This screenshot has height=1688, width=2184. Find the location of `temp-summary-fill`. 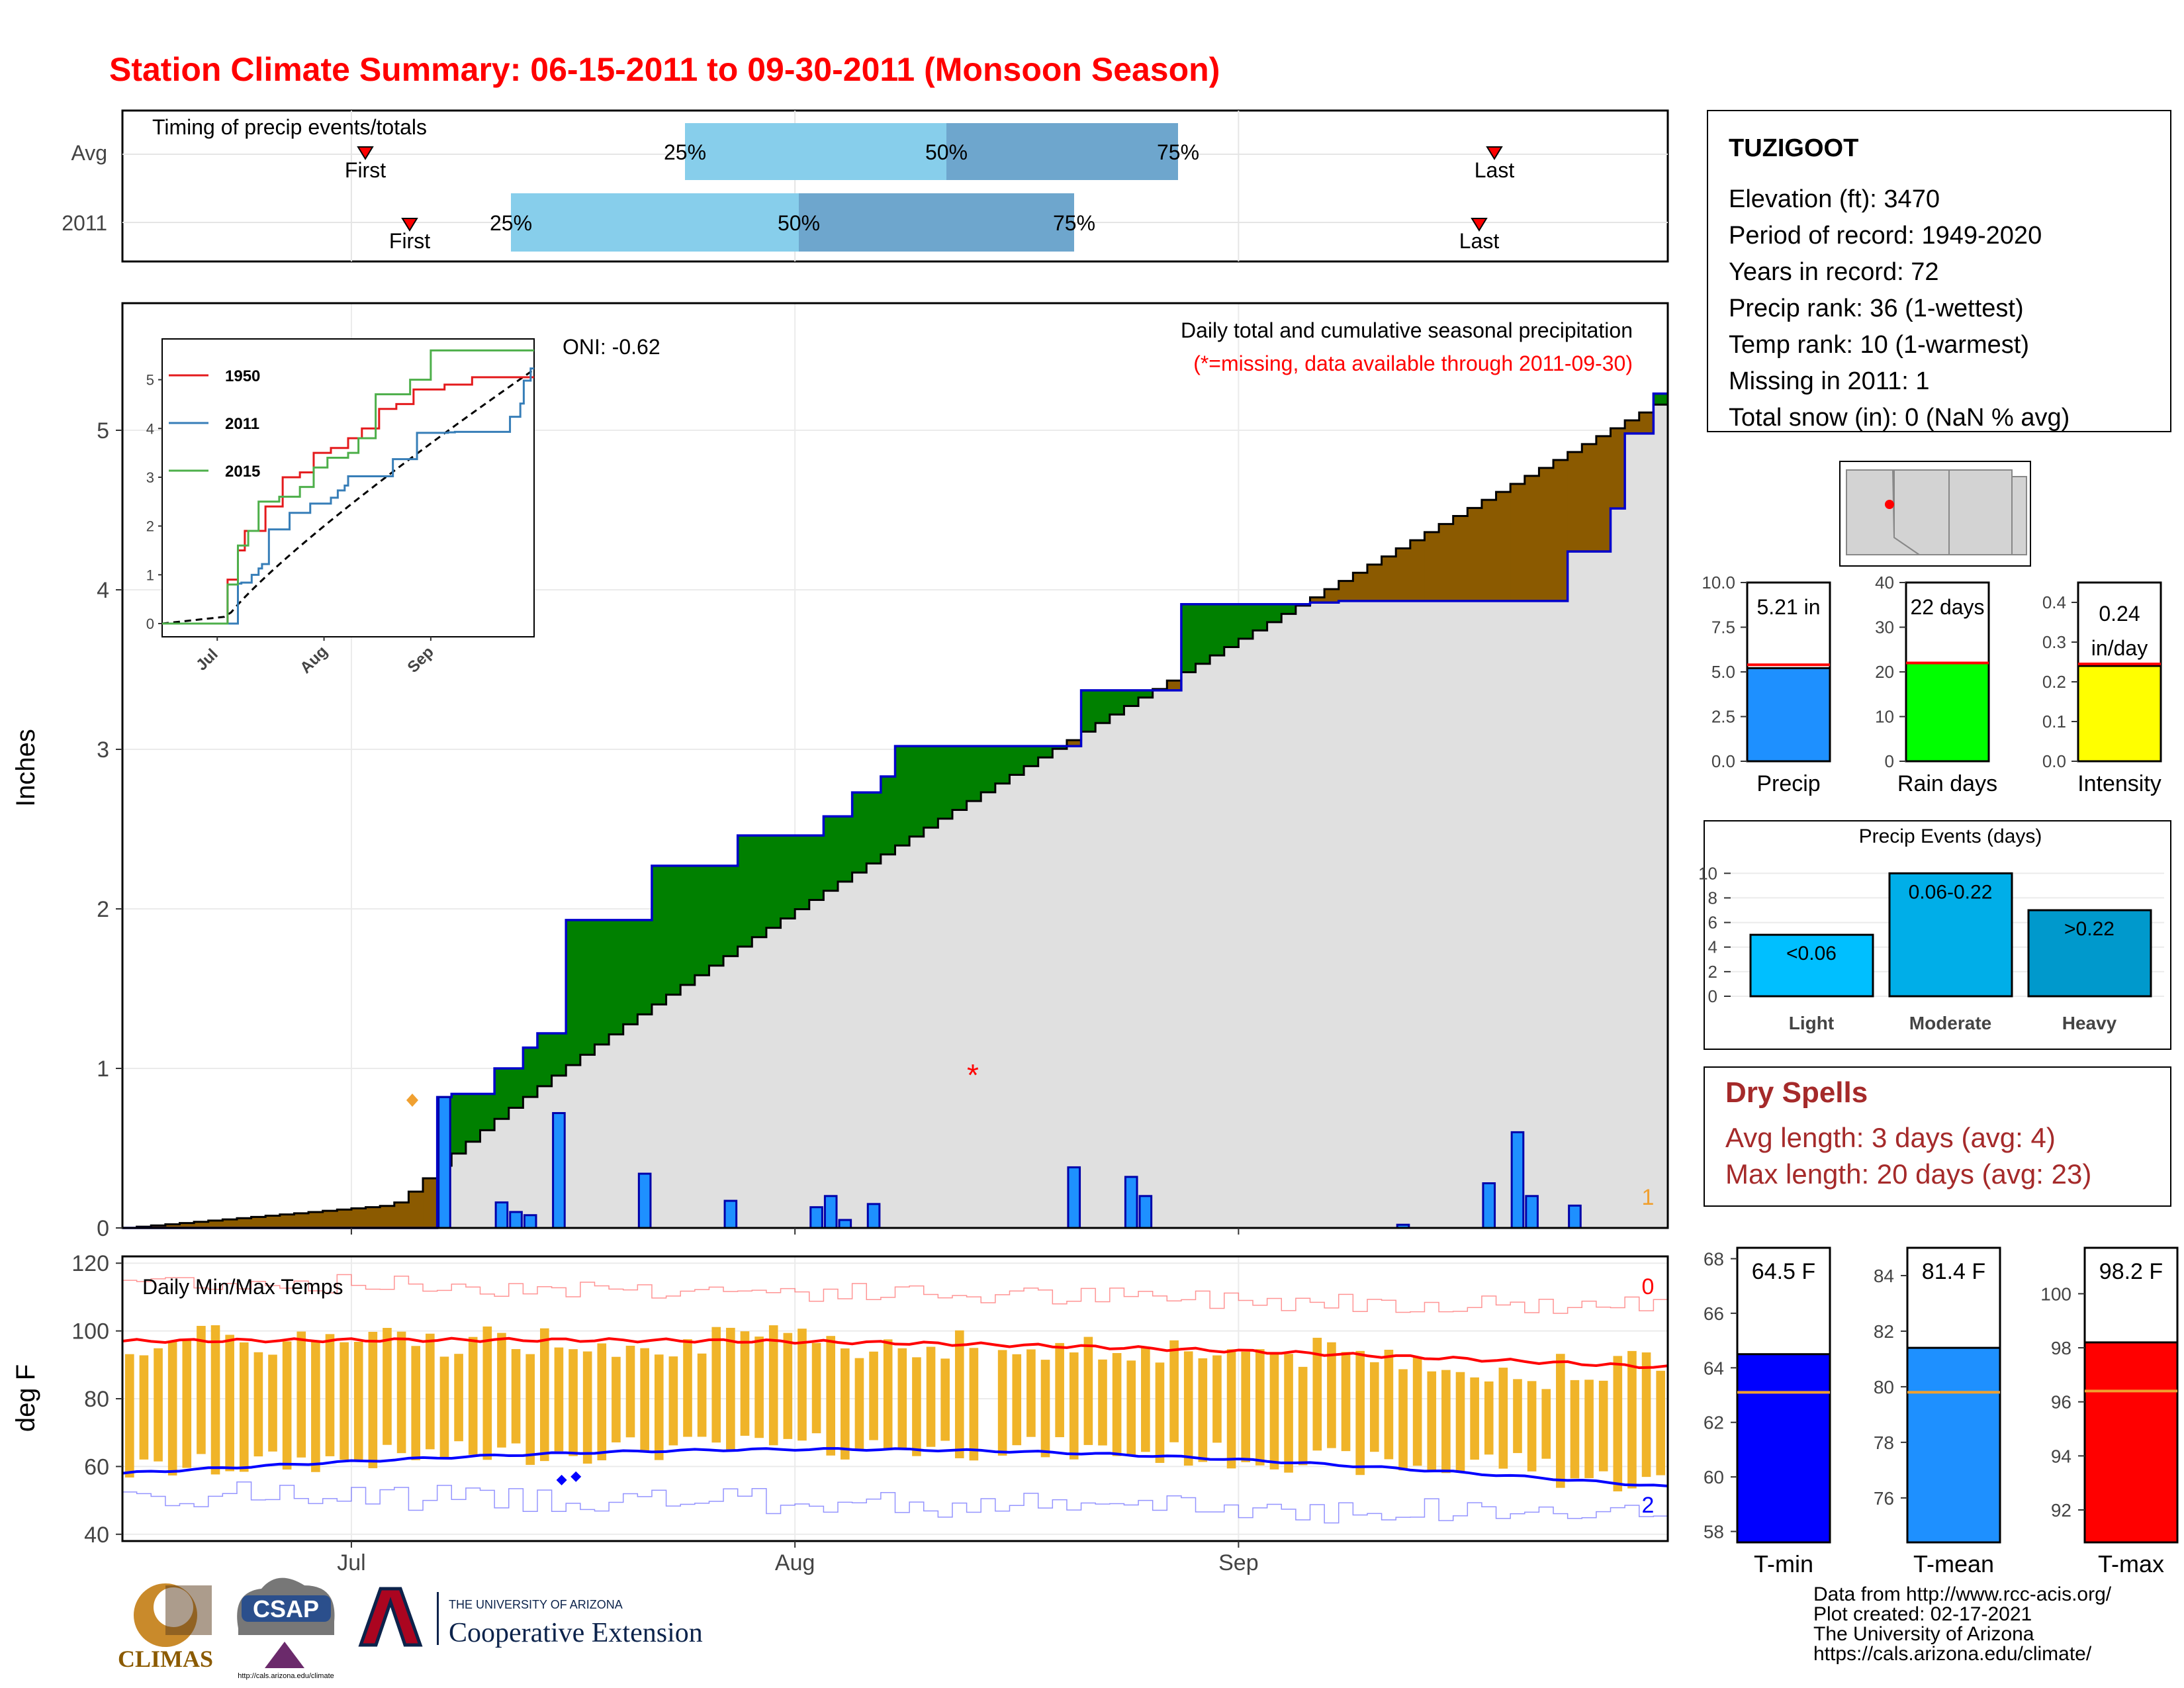

temp-summary-fill is located at coordinates (1954, 1445).